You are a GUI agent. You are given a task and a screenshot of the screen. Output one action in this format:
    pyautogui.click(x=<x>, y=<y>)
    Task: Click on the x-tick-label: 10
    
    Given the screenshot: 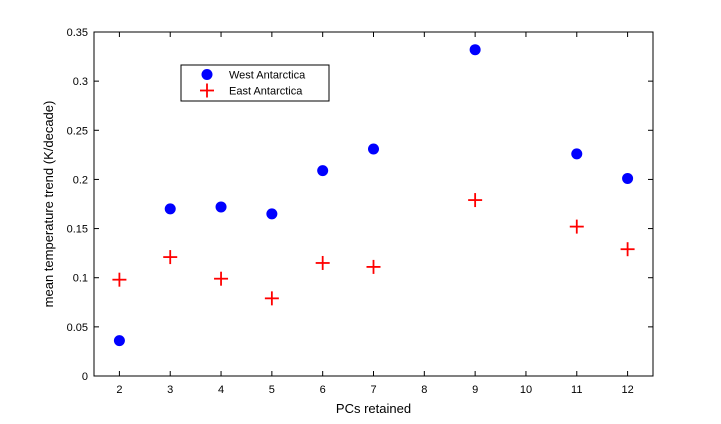 What is the action you would take?
    pyautogui.click(x=526, y=390)
    